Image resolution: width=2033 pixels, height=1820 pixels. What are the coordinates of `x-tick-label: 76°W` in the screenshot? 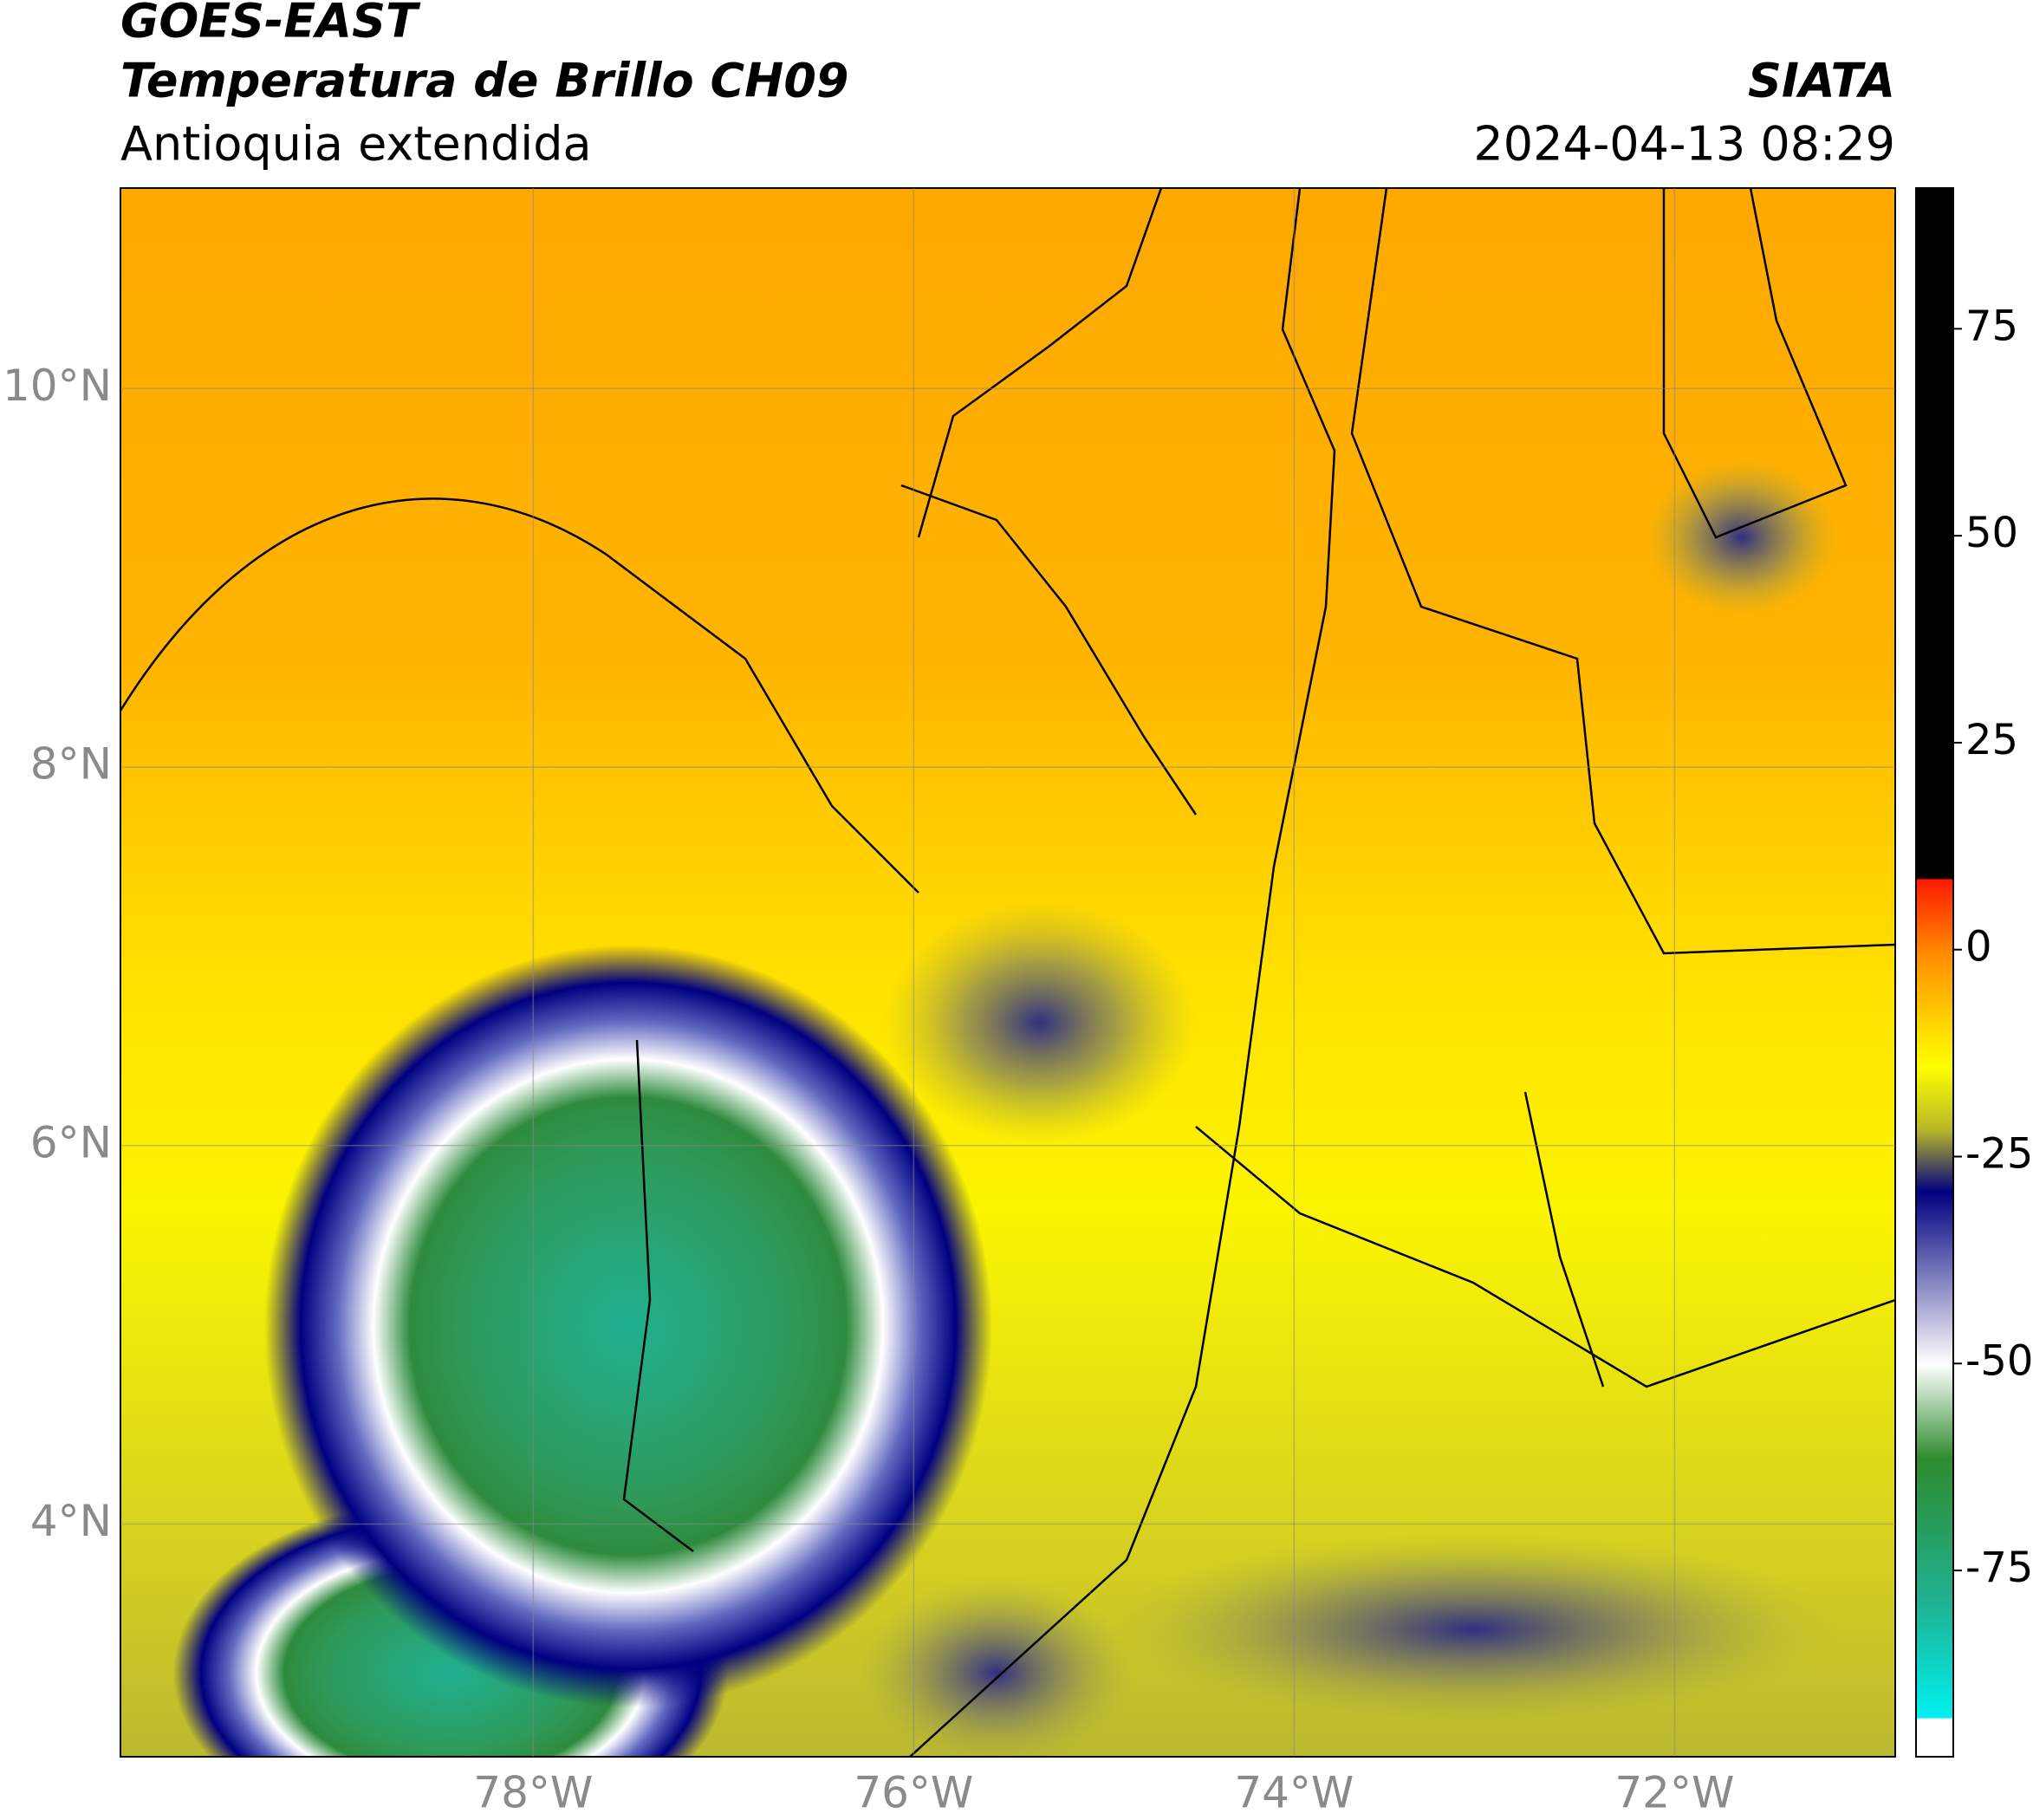 It's located at (914, 1793).